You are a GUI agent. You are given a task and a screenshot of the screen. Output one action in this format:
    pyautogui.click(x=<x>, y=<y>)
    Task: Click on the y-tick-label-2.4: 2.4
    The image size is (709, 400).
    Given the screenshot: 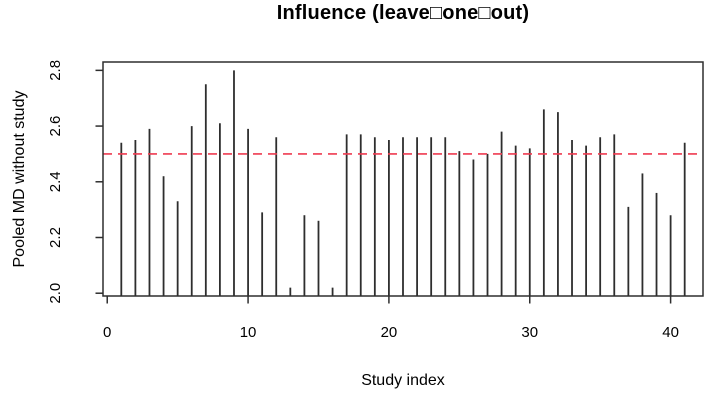 What is the action you would take?
    pyautogui.click(x=55, y=181)
    